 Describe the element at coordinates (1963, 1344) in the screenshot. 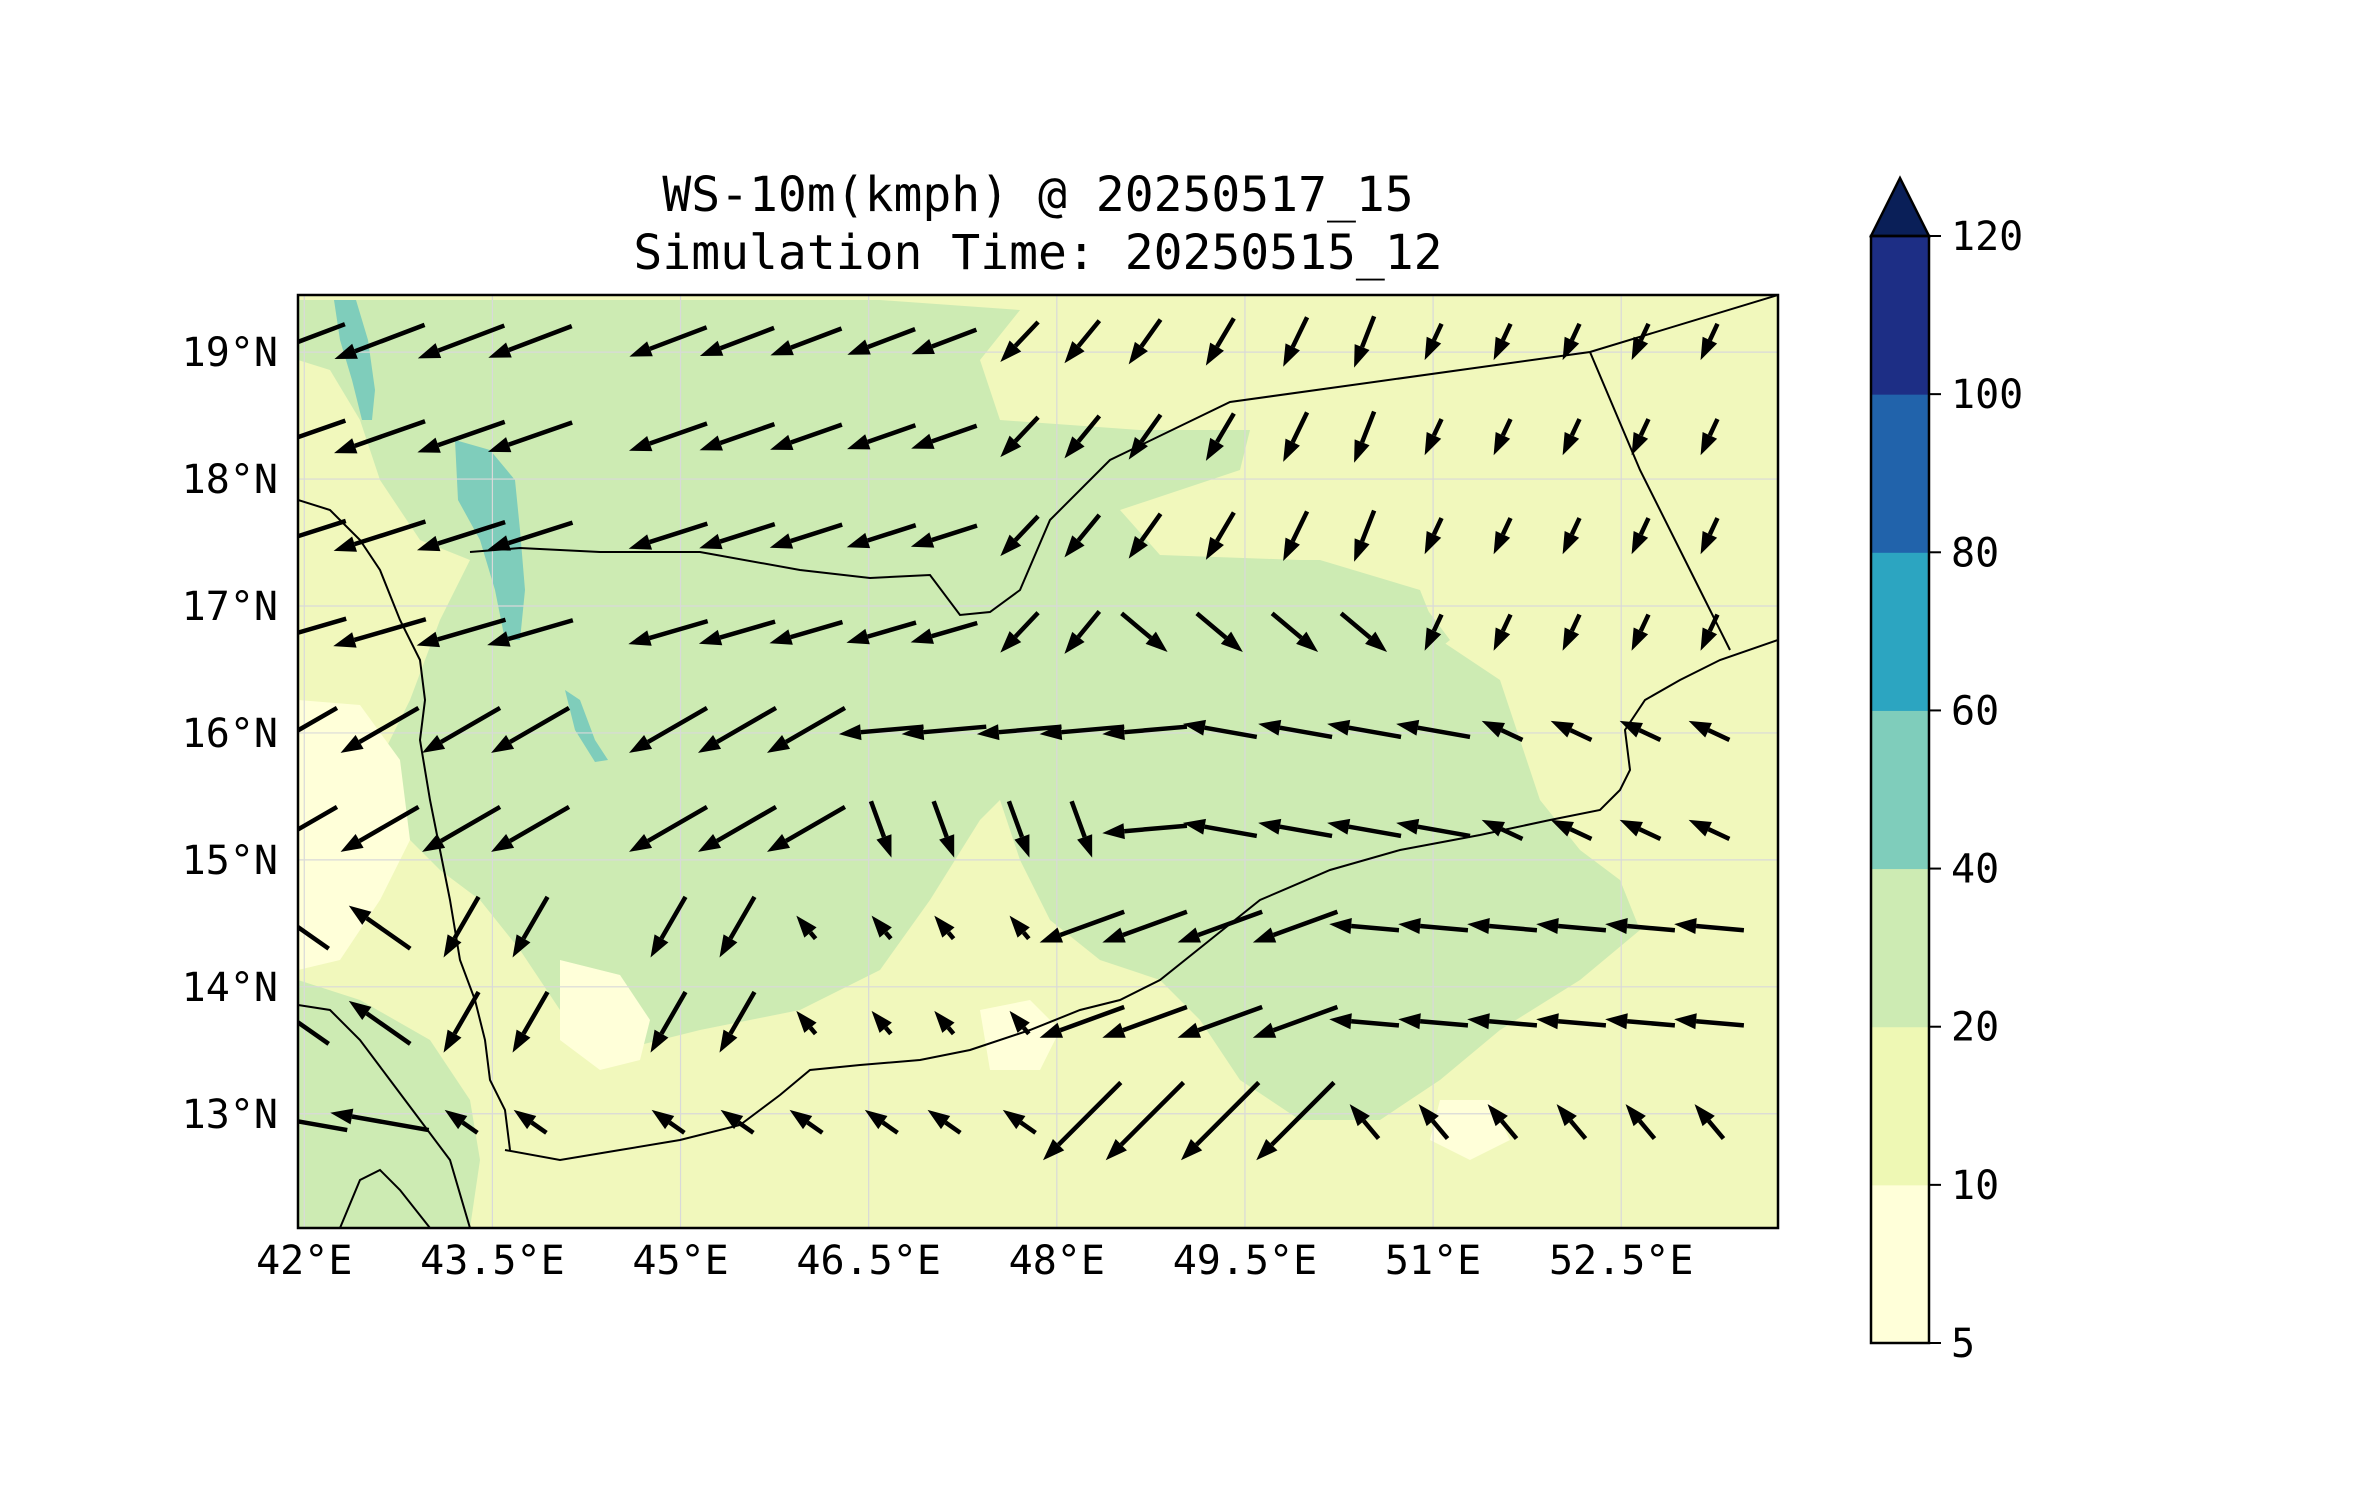

I see `colorbar-tick-label: 5` at that location.